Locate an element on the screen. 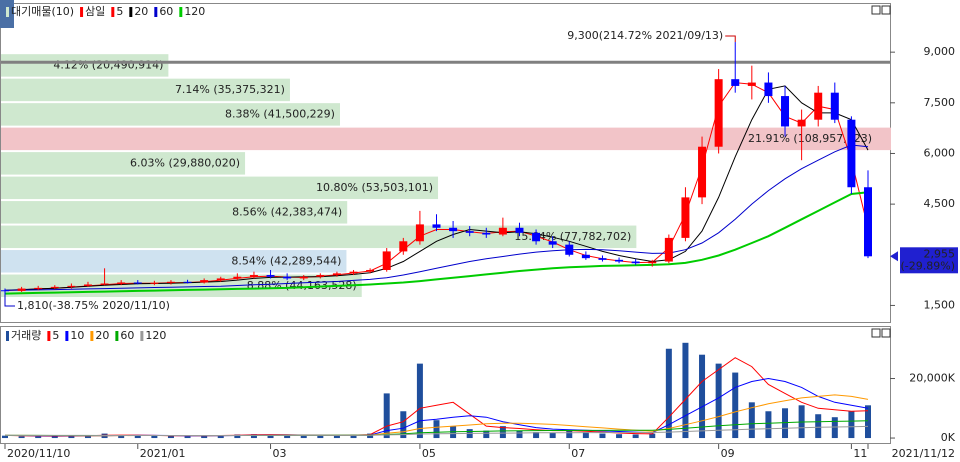  legend-label: 10 is located at coordinates (77, 335).